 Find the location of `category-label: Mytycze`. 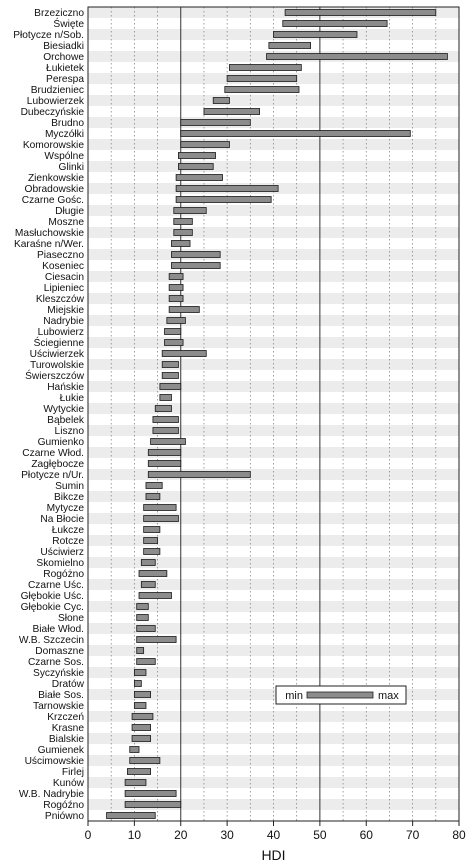

category-label: Mytycze is located at coordinates (66, 508).